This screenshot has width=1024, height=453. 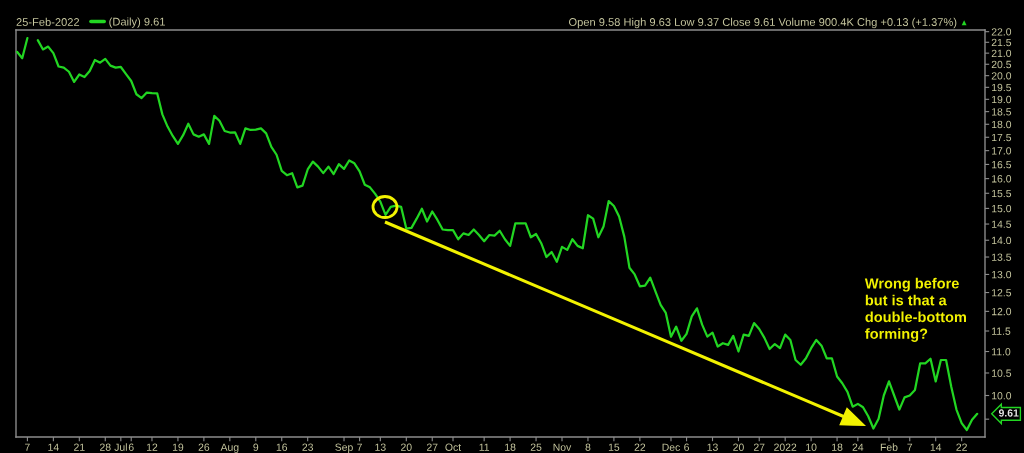 I want to click on text: Open 9.58 High 9.63 Low 9.37 Close 9.61 Volume 900.4K Chg +0.13 (+1.37%), so click(x=763, y=23).